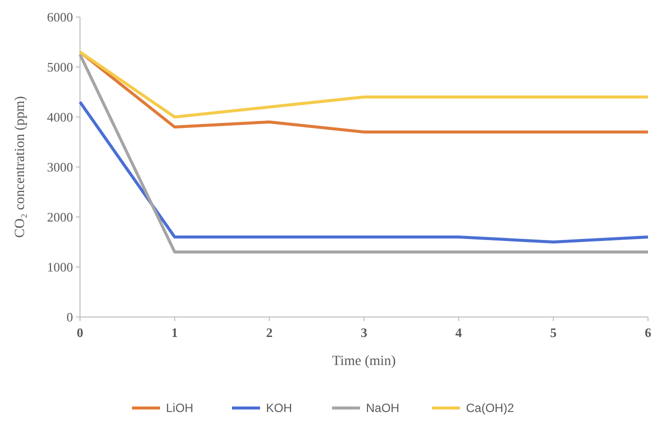  I want to click on y-tick-label: 3000, so click(60, 167).